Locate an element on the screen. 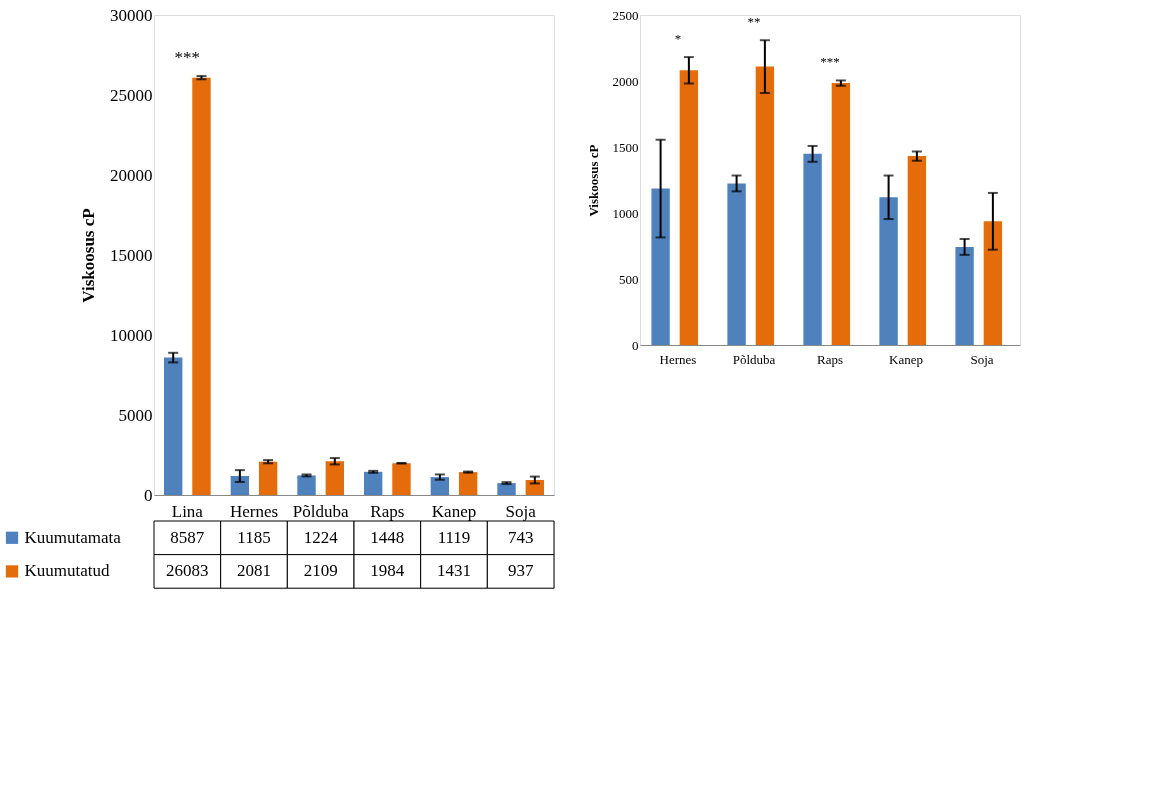 The width and height of the screenshot is (1165, 802). data-label: 1185 is located at coordinates (254, 537).